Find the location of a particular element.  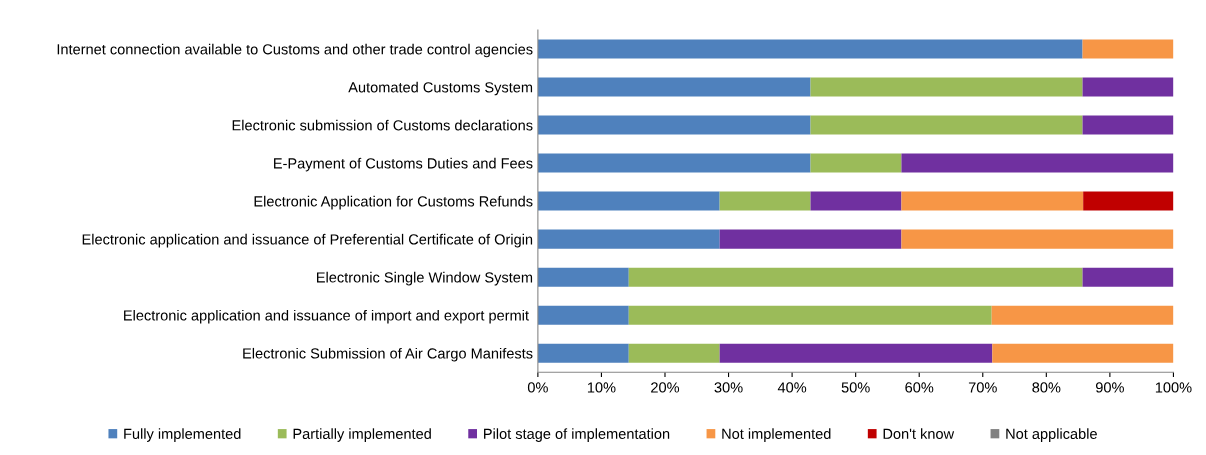

y-tick-label: Electronic application and issuance of Preferential Certificate of Origin is located at coordinates (307, 240).